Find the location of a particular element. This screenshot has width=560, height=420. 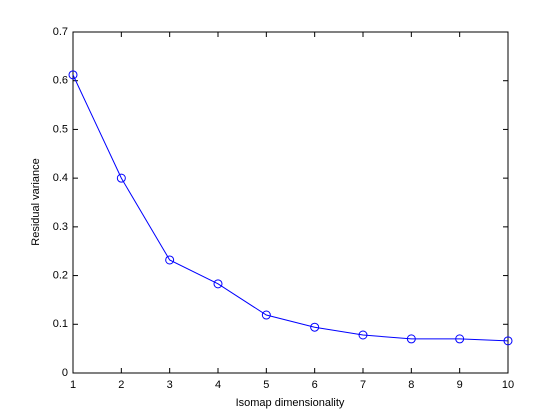

y-tick-label: 0.4 is located at coordinates (60, 178).